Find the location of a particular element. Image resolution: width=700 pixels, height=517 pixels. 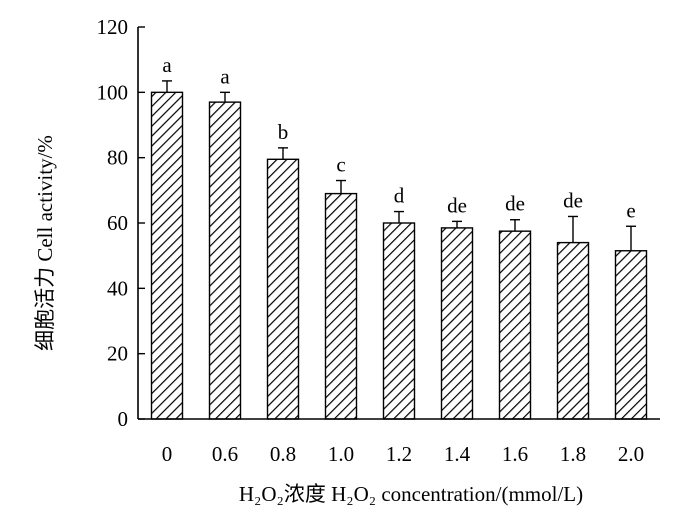

y-tick-label: 20 is located at coordinates (117, 354).